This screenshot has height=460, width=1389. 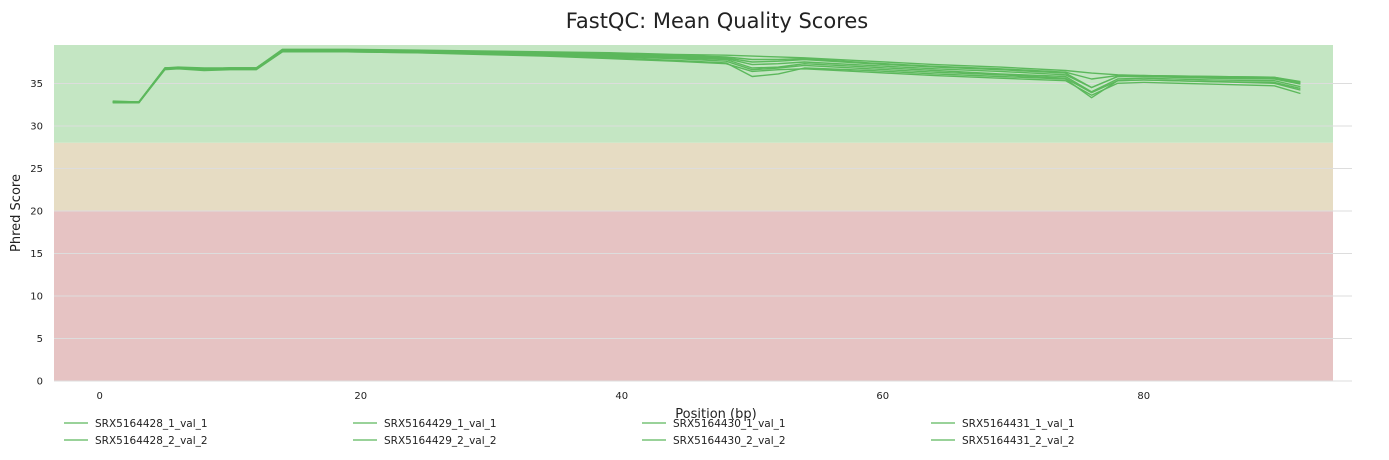 I want to click on y-tick-label: 30, so click(x=36, y=126).